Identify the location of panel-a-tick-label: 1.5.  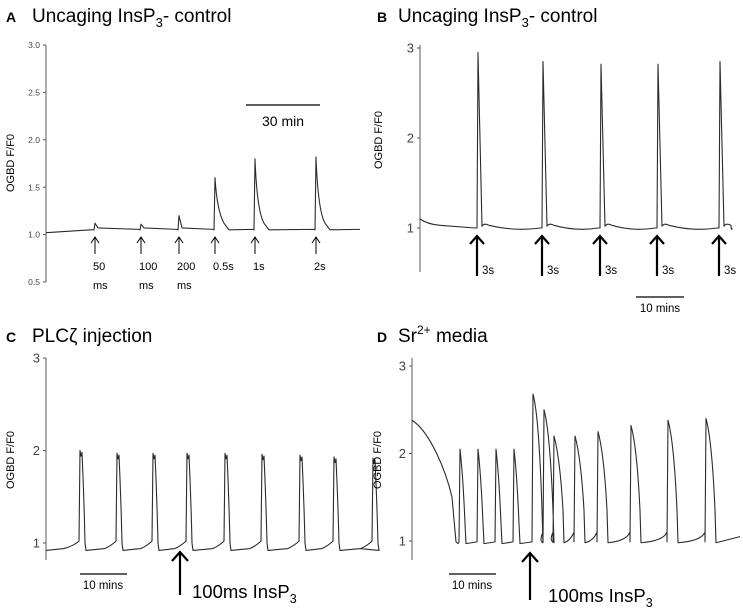
(34, 187).